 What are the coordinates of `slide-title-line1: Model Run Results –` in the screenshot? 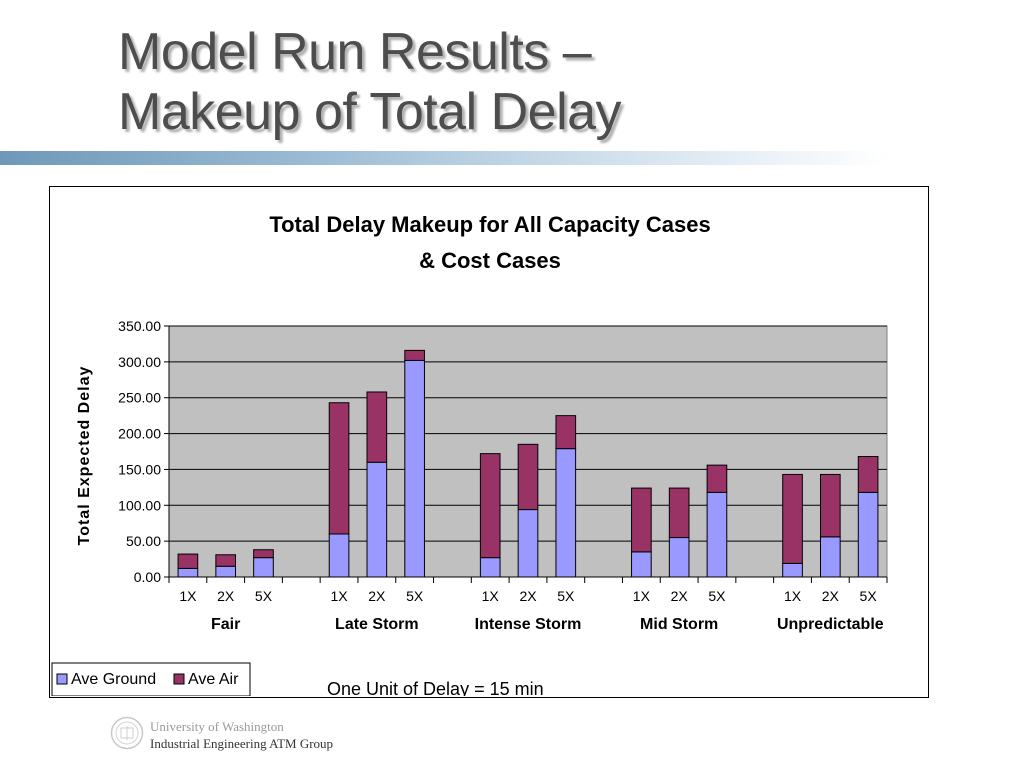 It's located at (355, 52).